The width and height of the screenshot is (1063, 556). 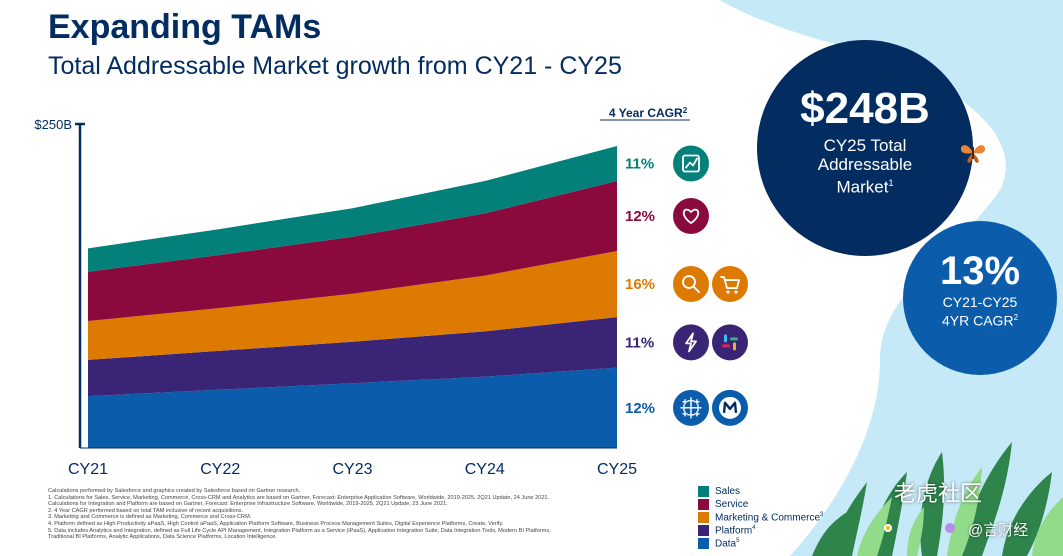 I want to click on y-tick-label: $250B, so click(x=53, y=124).